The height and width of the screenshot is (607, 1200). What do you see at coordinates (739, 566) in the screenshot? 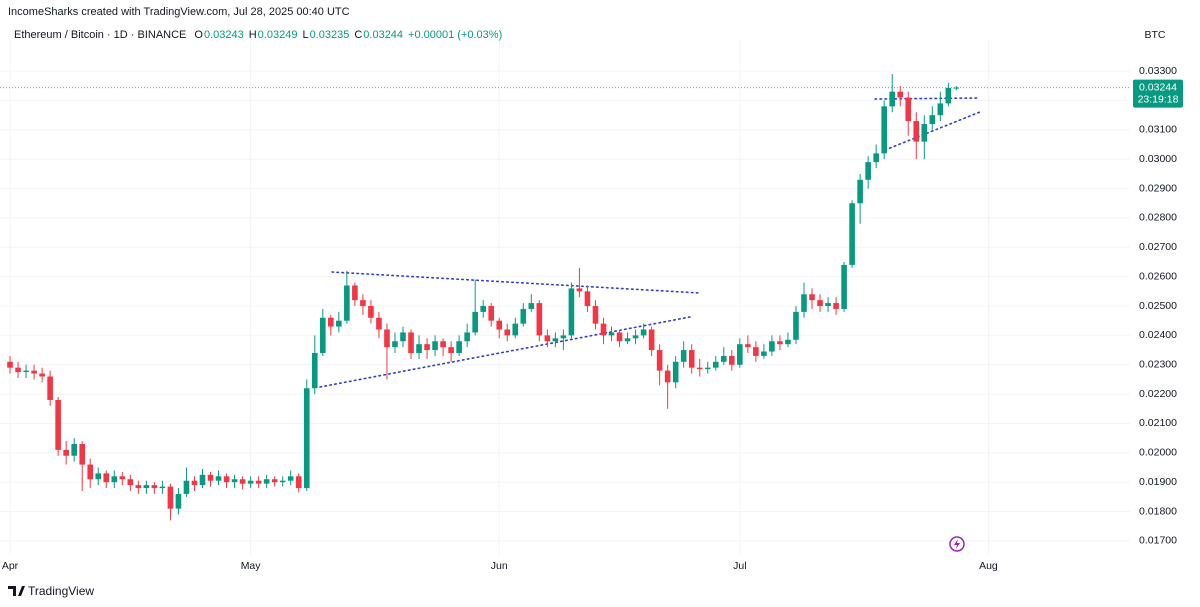
I see `x-tick-label: Jul` at bounding box center [739, 566].